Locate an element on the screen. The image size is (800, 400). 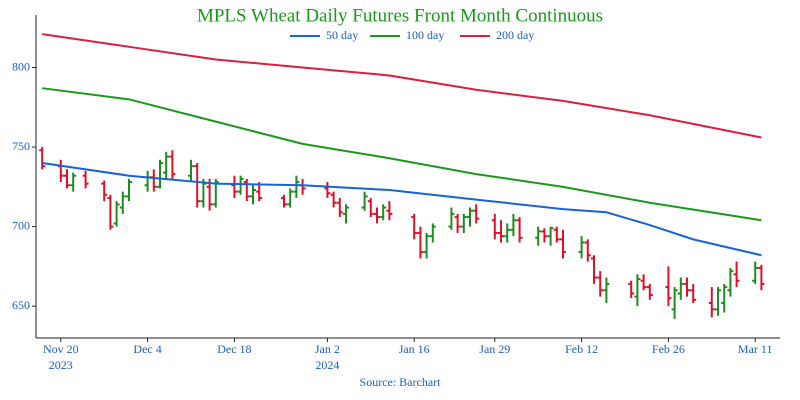
x-tick-label: Feb 26 is located at coordinates (668, 349).